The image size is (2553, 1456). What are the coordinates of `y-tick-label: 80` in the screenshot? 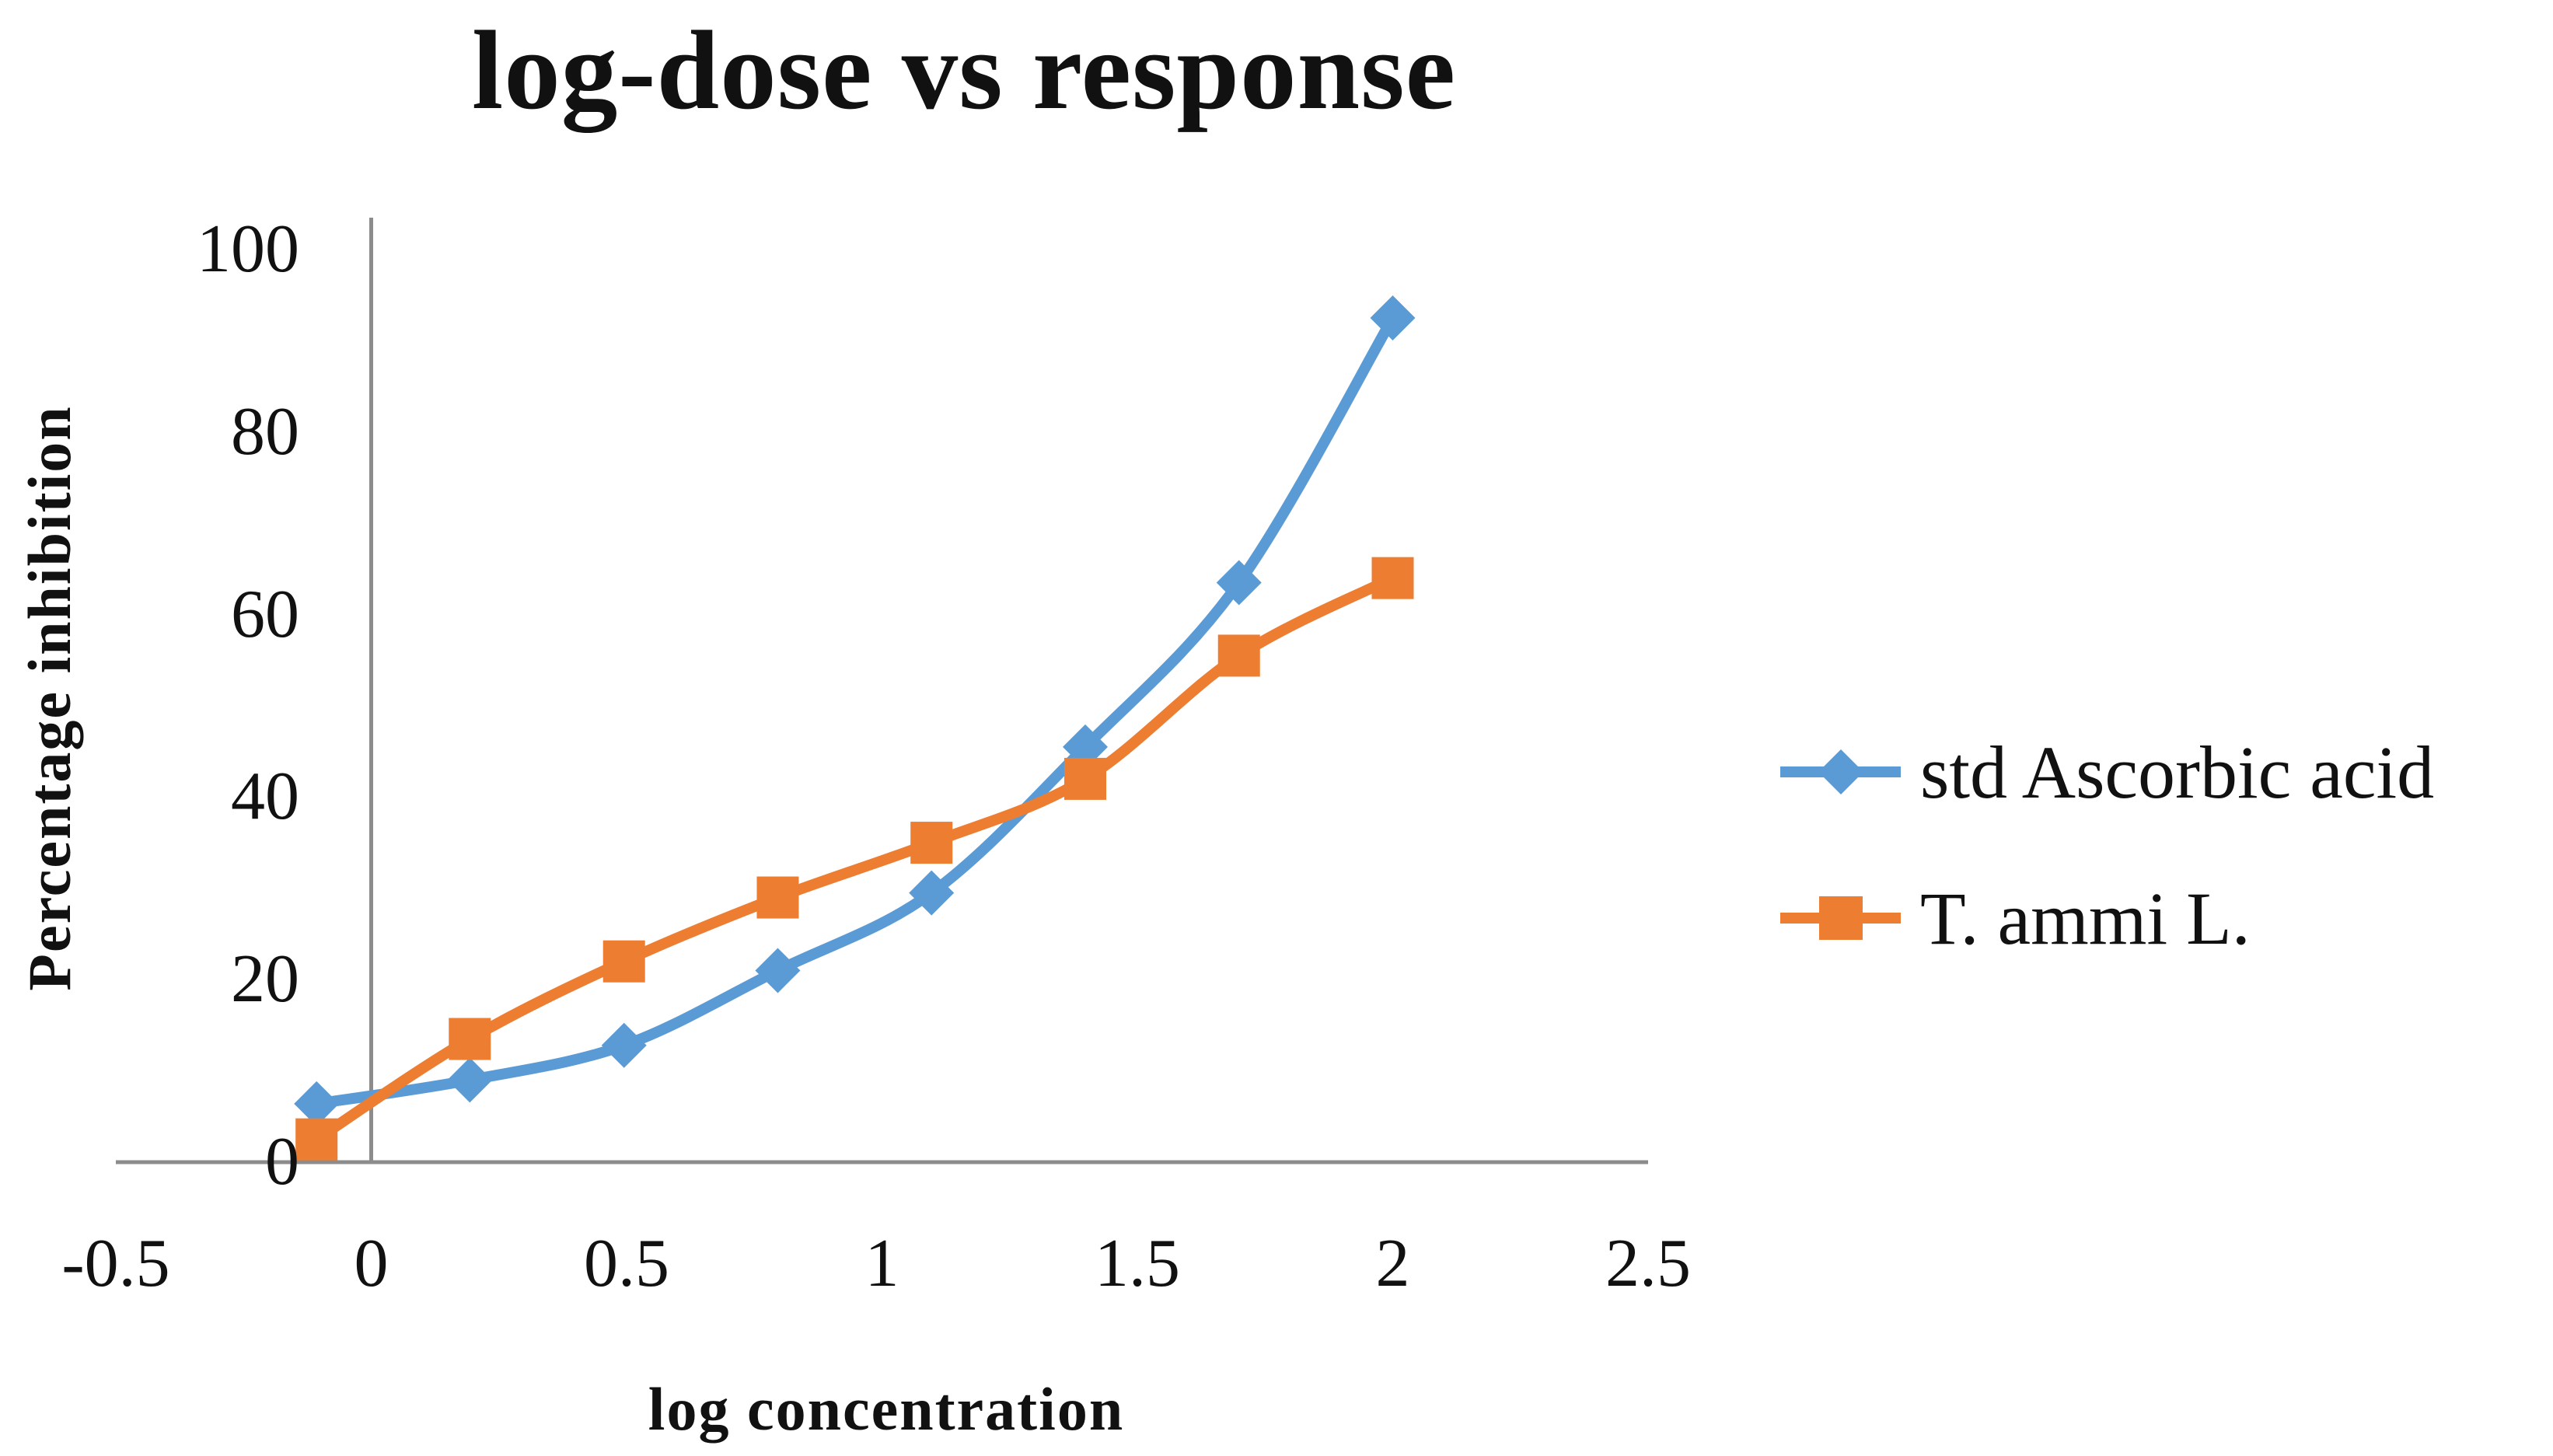 It's located at (265, 431).